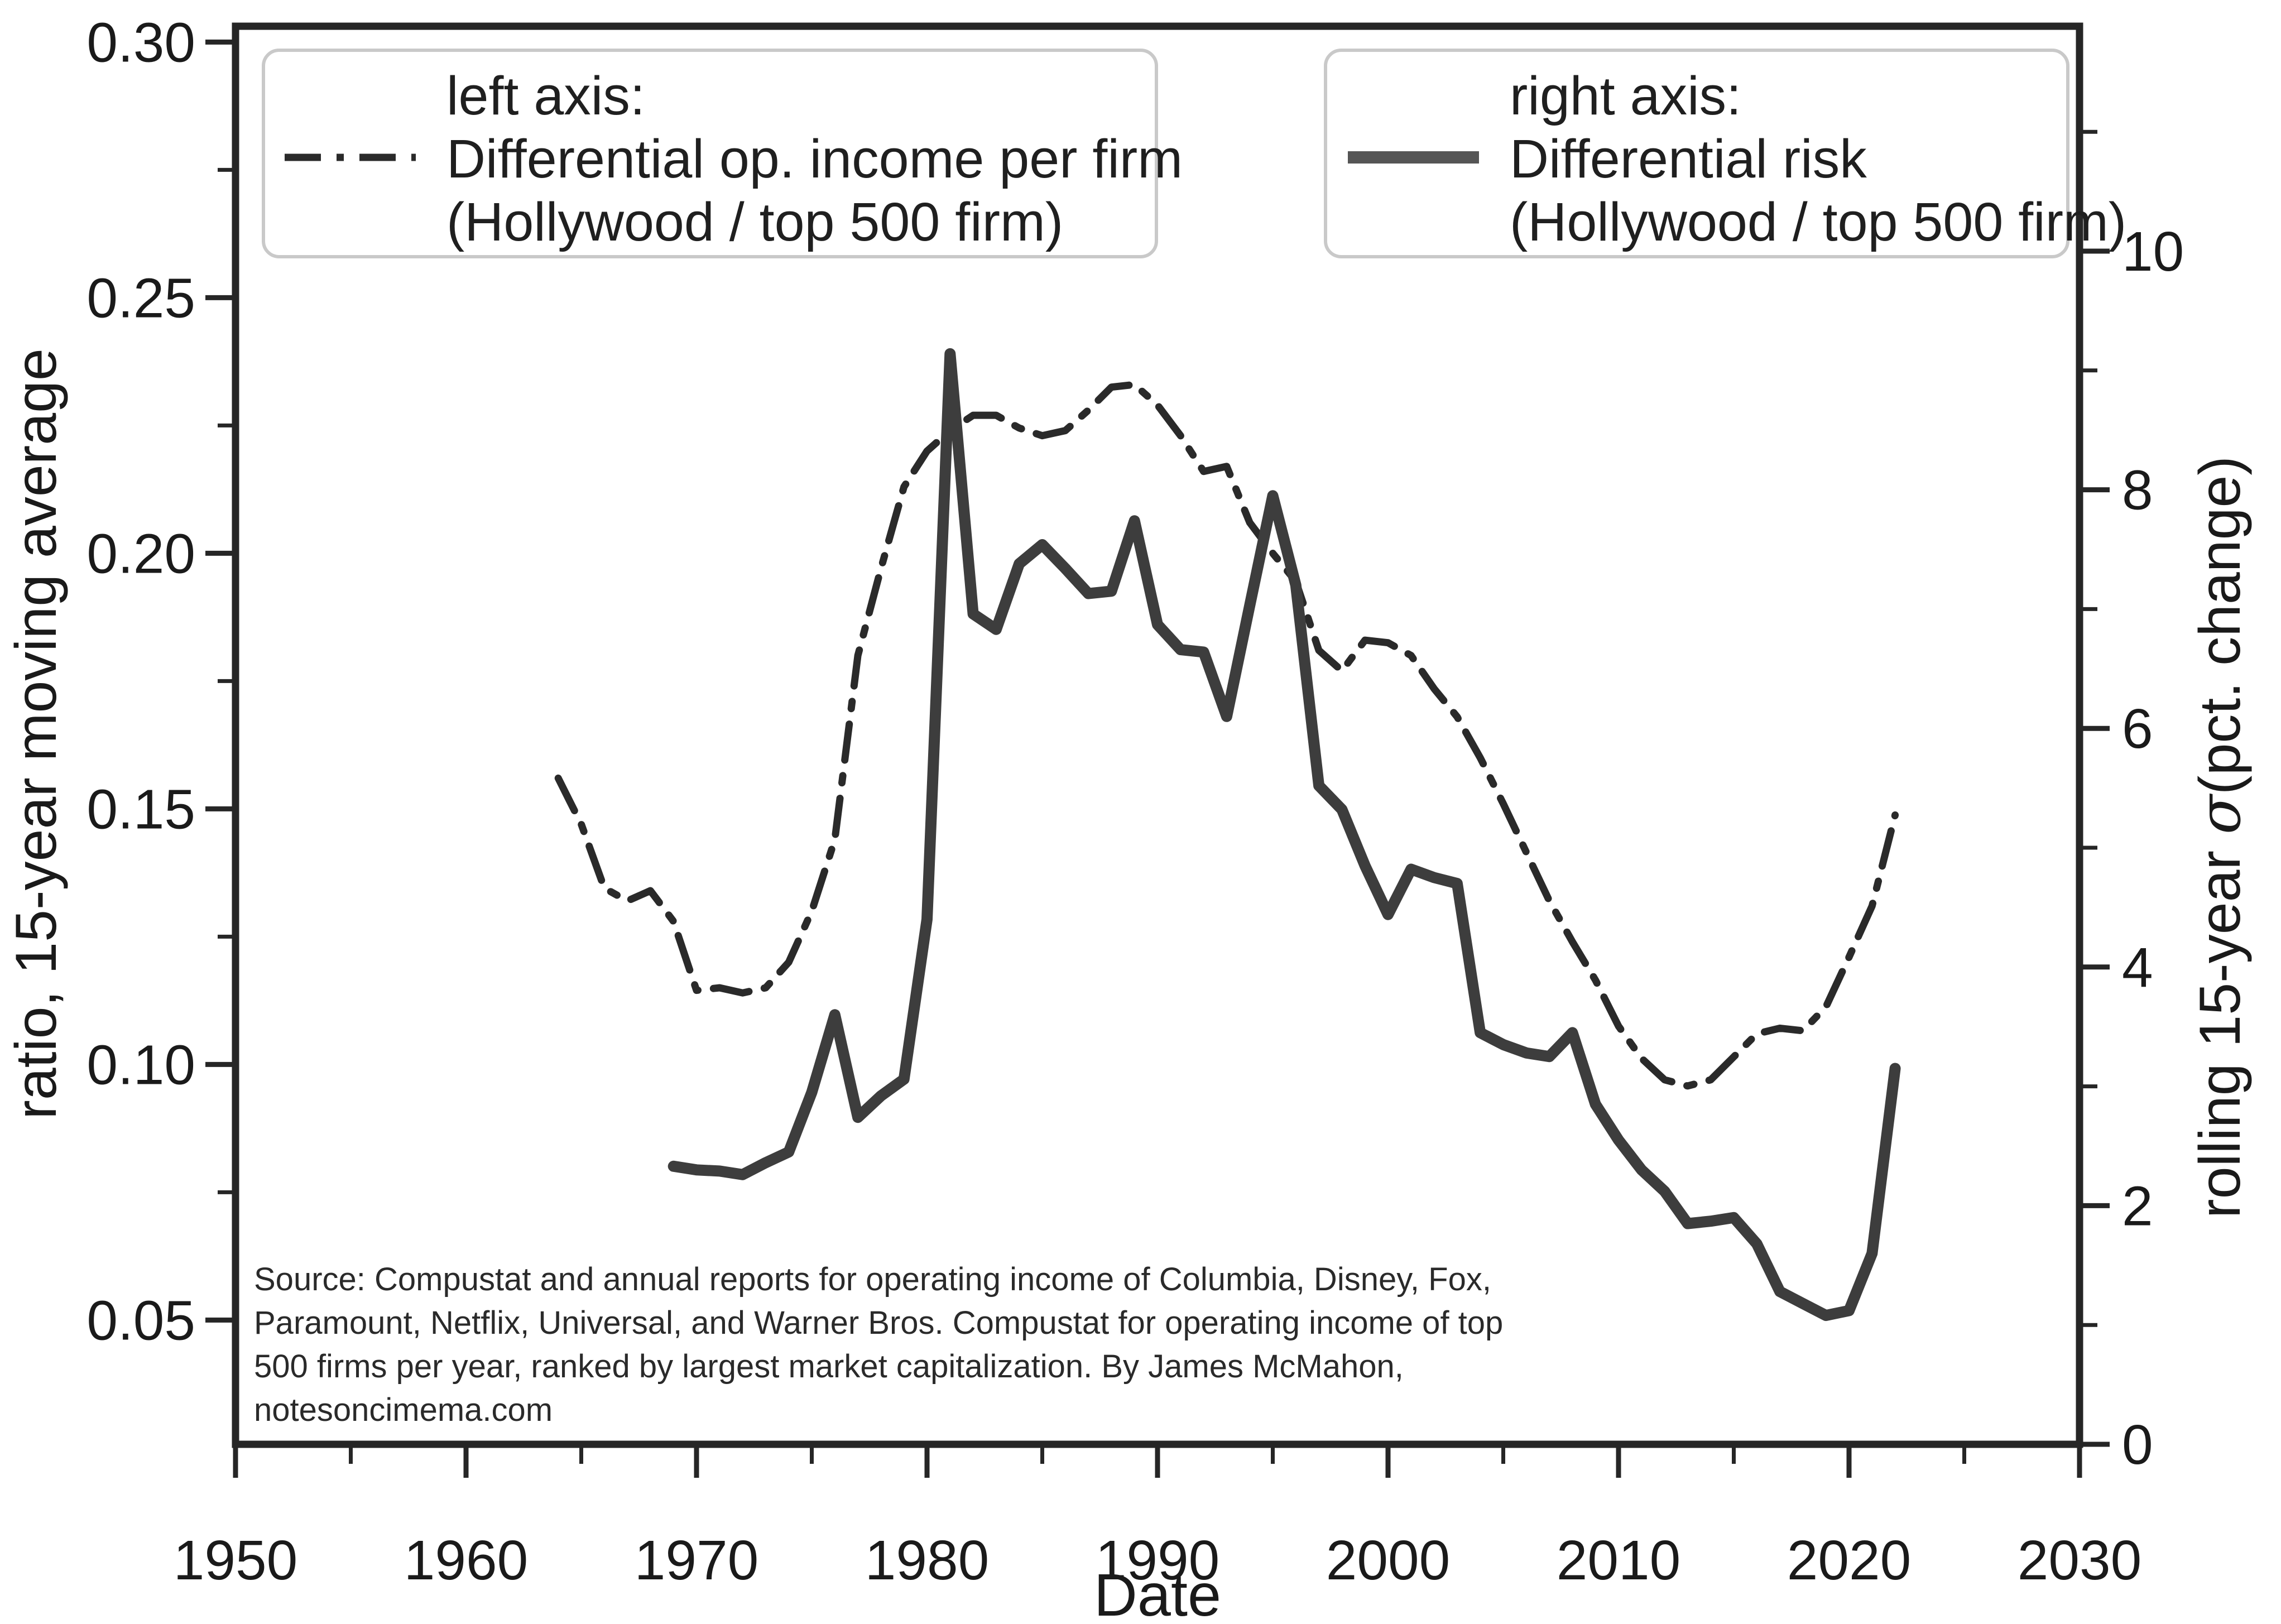 This screenshot has height=1624, width=2281. What do you see at coordinates (2137, 490) in the screenshot?
I see `right-tick-label: 8` at bounding box center [2137, 490].